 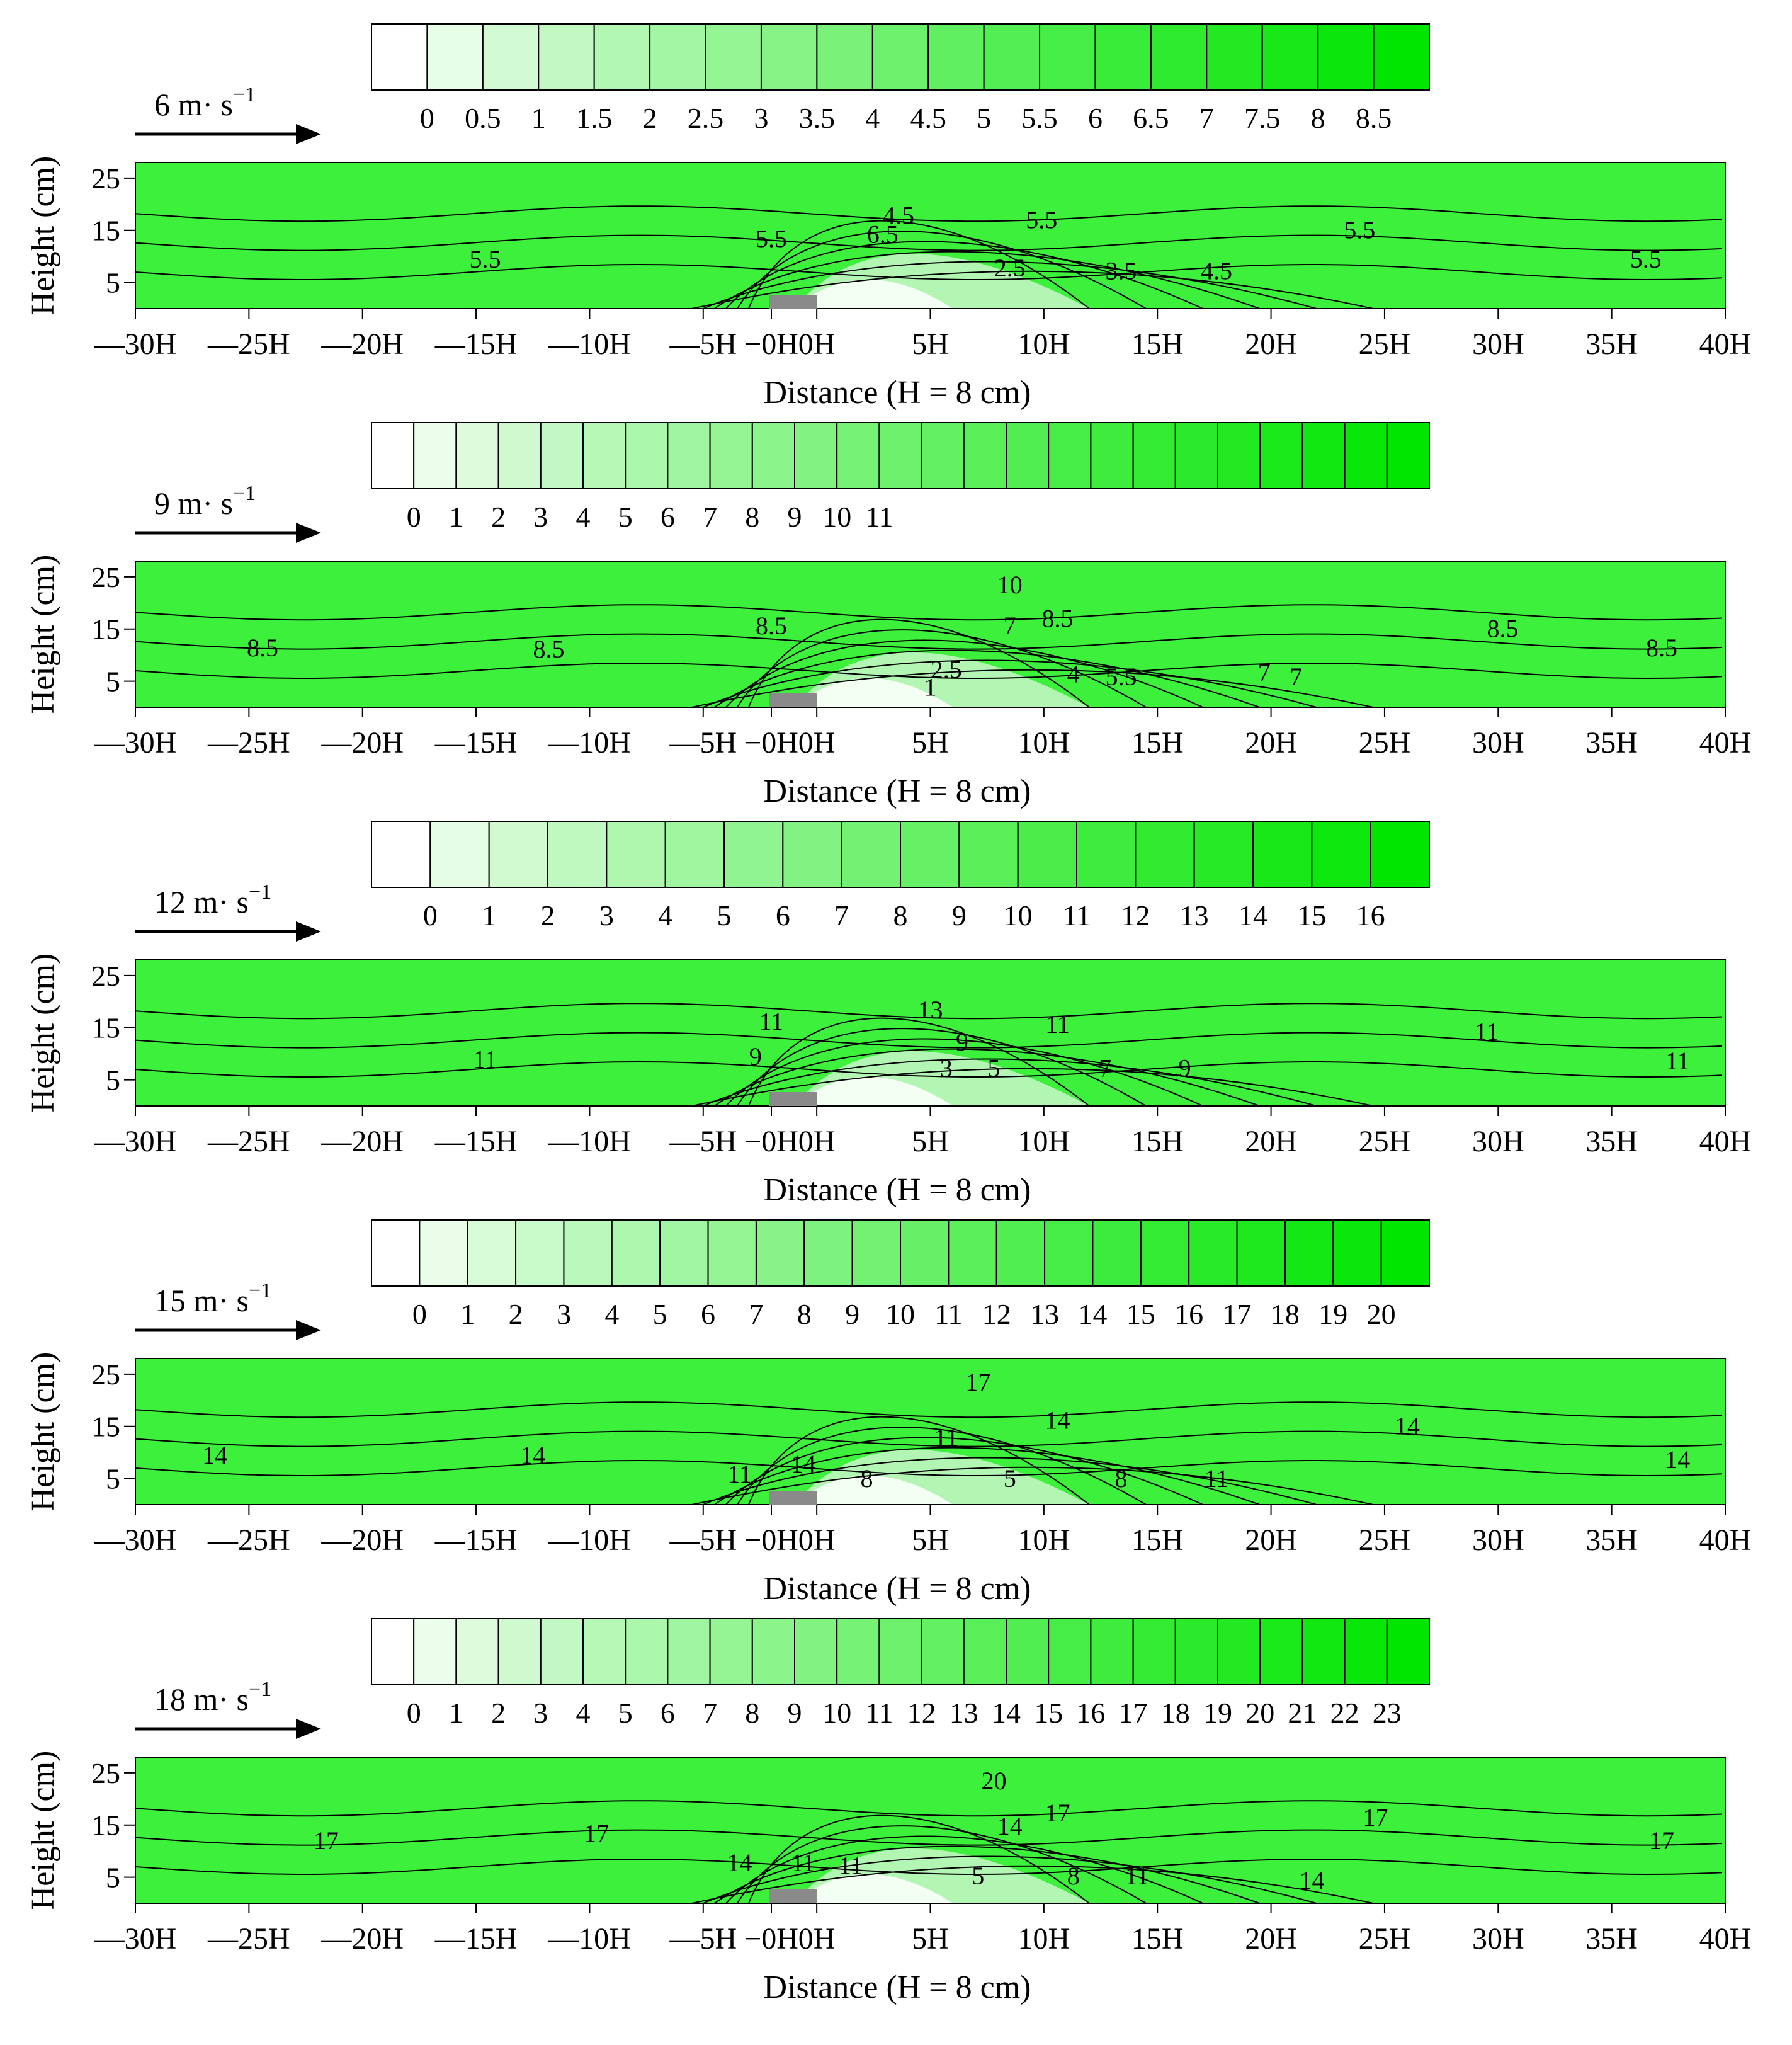 I want to click on x-tick-label: −0H, so click(x=771, y=344).